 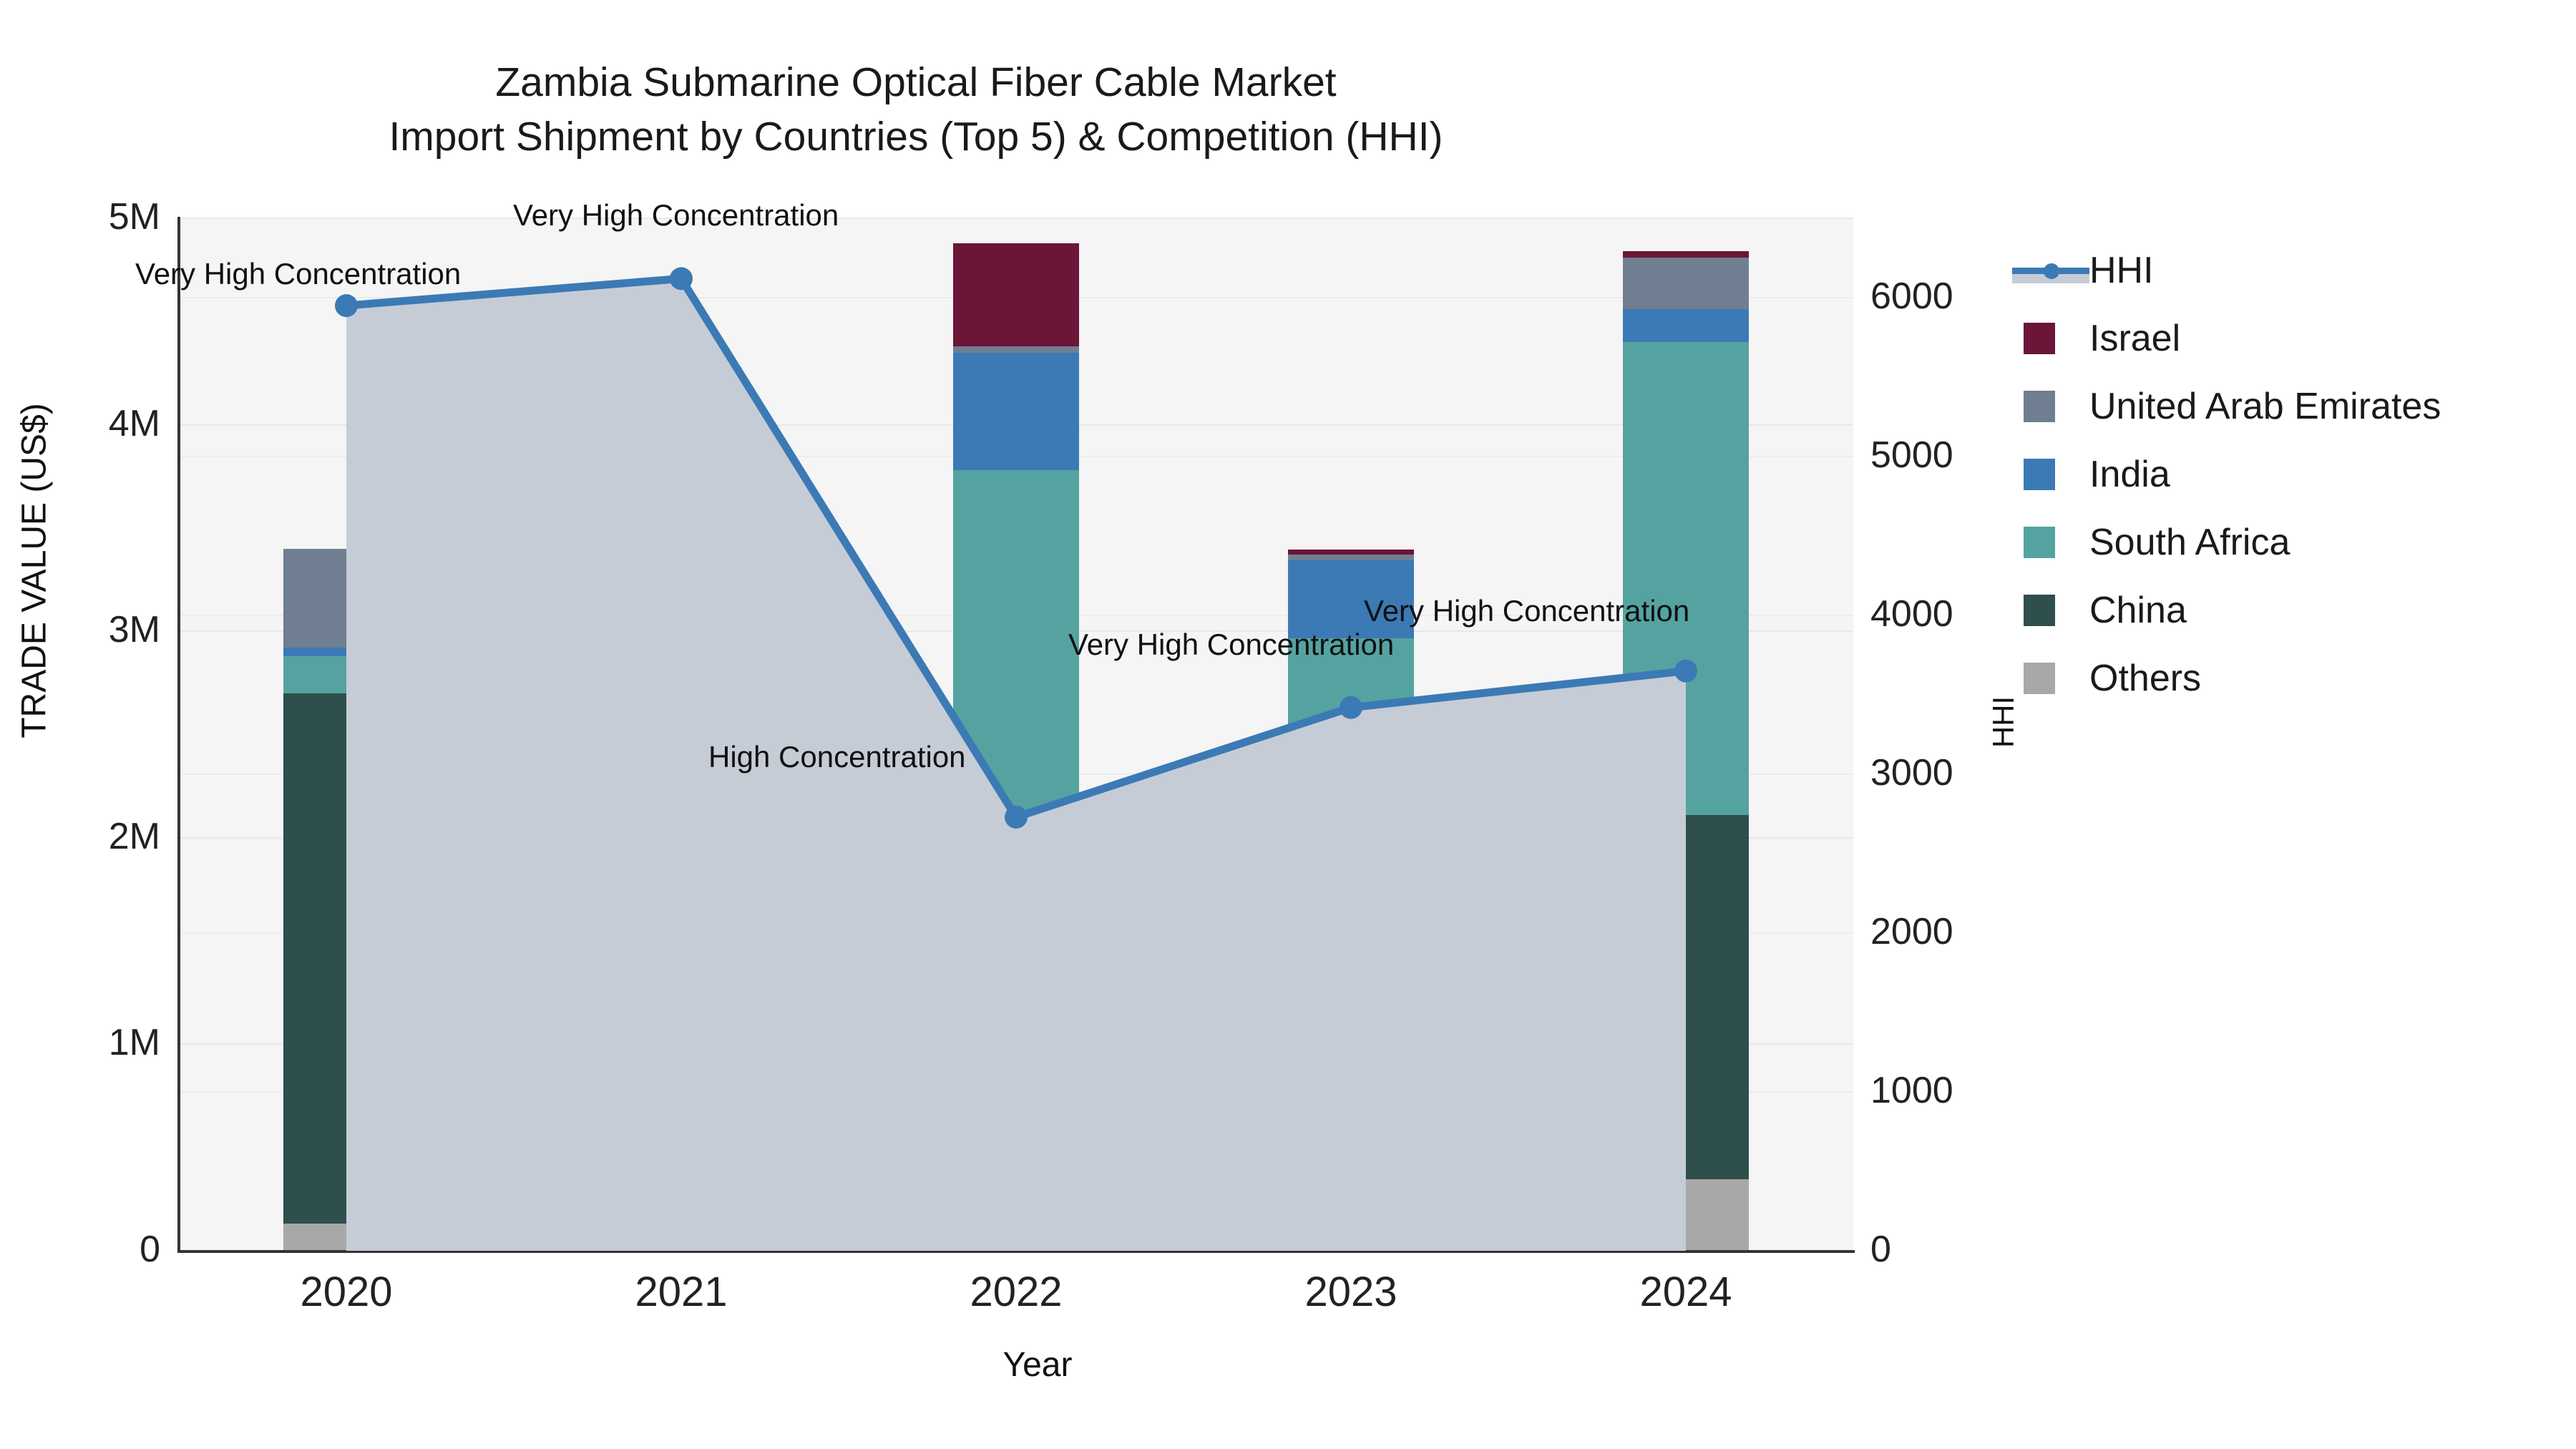 What do you see at coordinates (681, 1292) in the screenshot?
I see `x-axis-tick-label: 2021` at bounding box center [681, 1292].